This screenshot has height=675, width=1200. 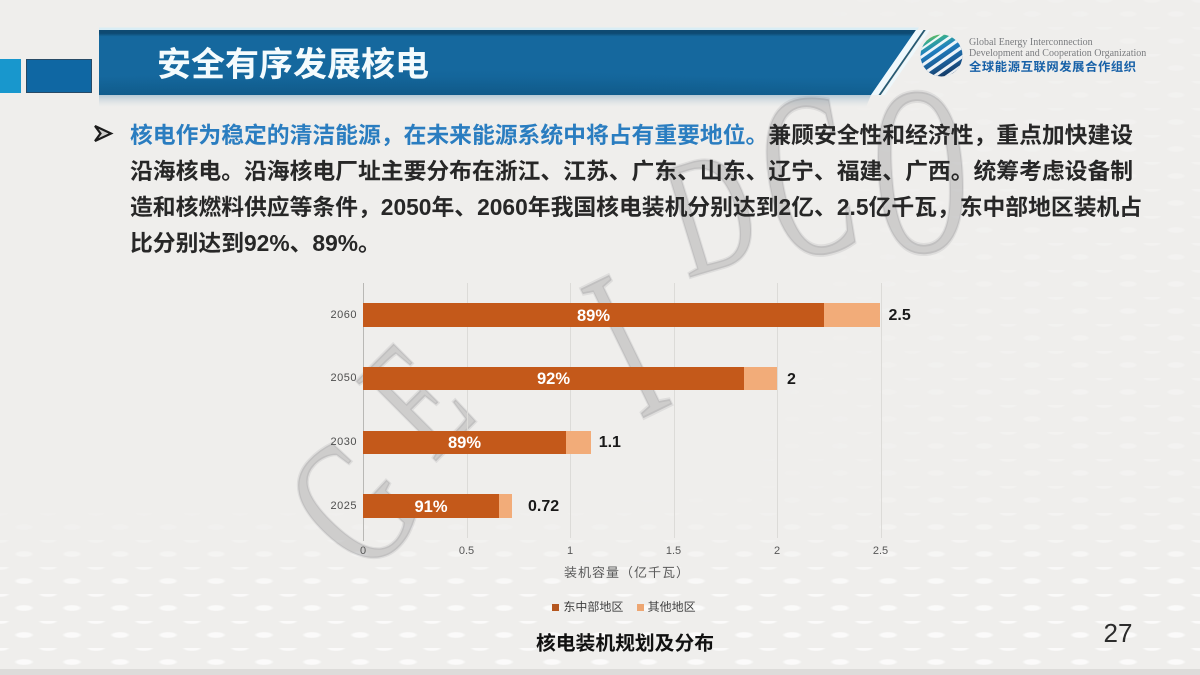 I want to click on svg-text: I, so click(x=625, y=346).